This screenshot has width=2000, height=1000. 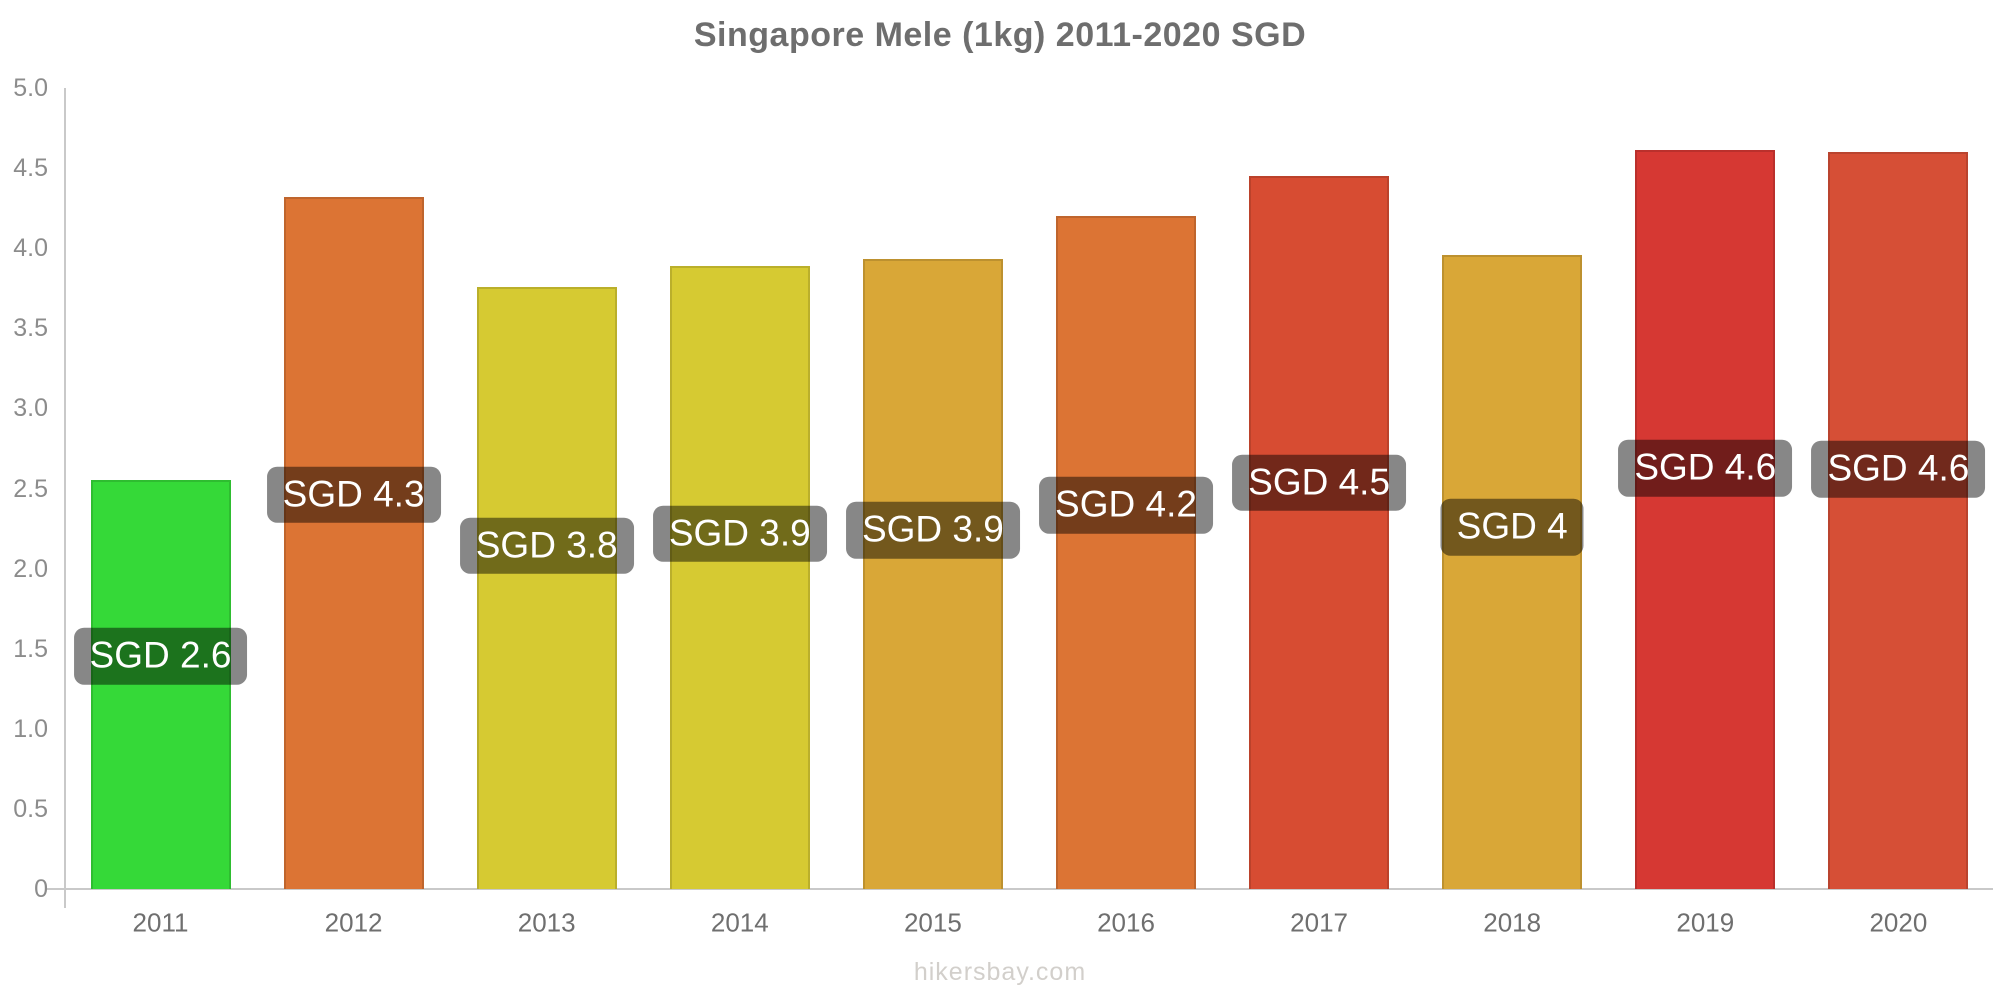 What do you see at coordinates (932, 922) in the screenshot?
I see `x-tick-label-2015: 2015` at bounding box center [932, 922].